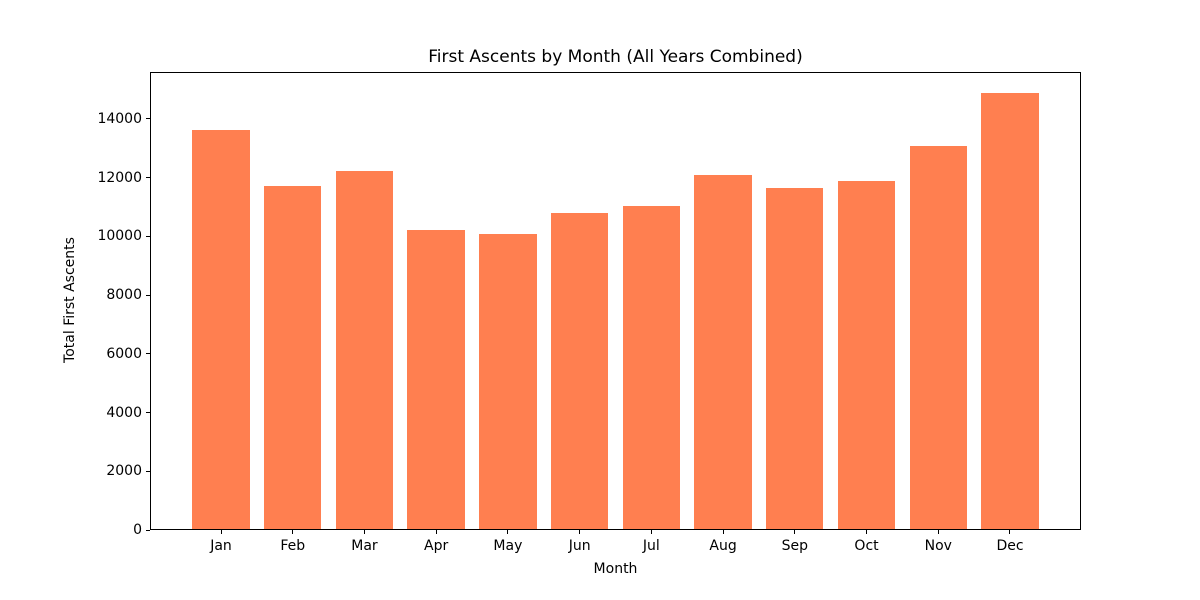 This screenshot has height=600, width=1200. What do you see at coordinates (124, 295) in the screenshot?
I see `y-tick-label-8000: 8000` at bounding box center [124, 295].